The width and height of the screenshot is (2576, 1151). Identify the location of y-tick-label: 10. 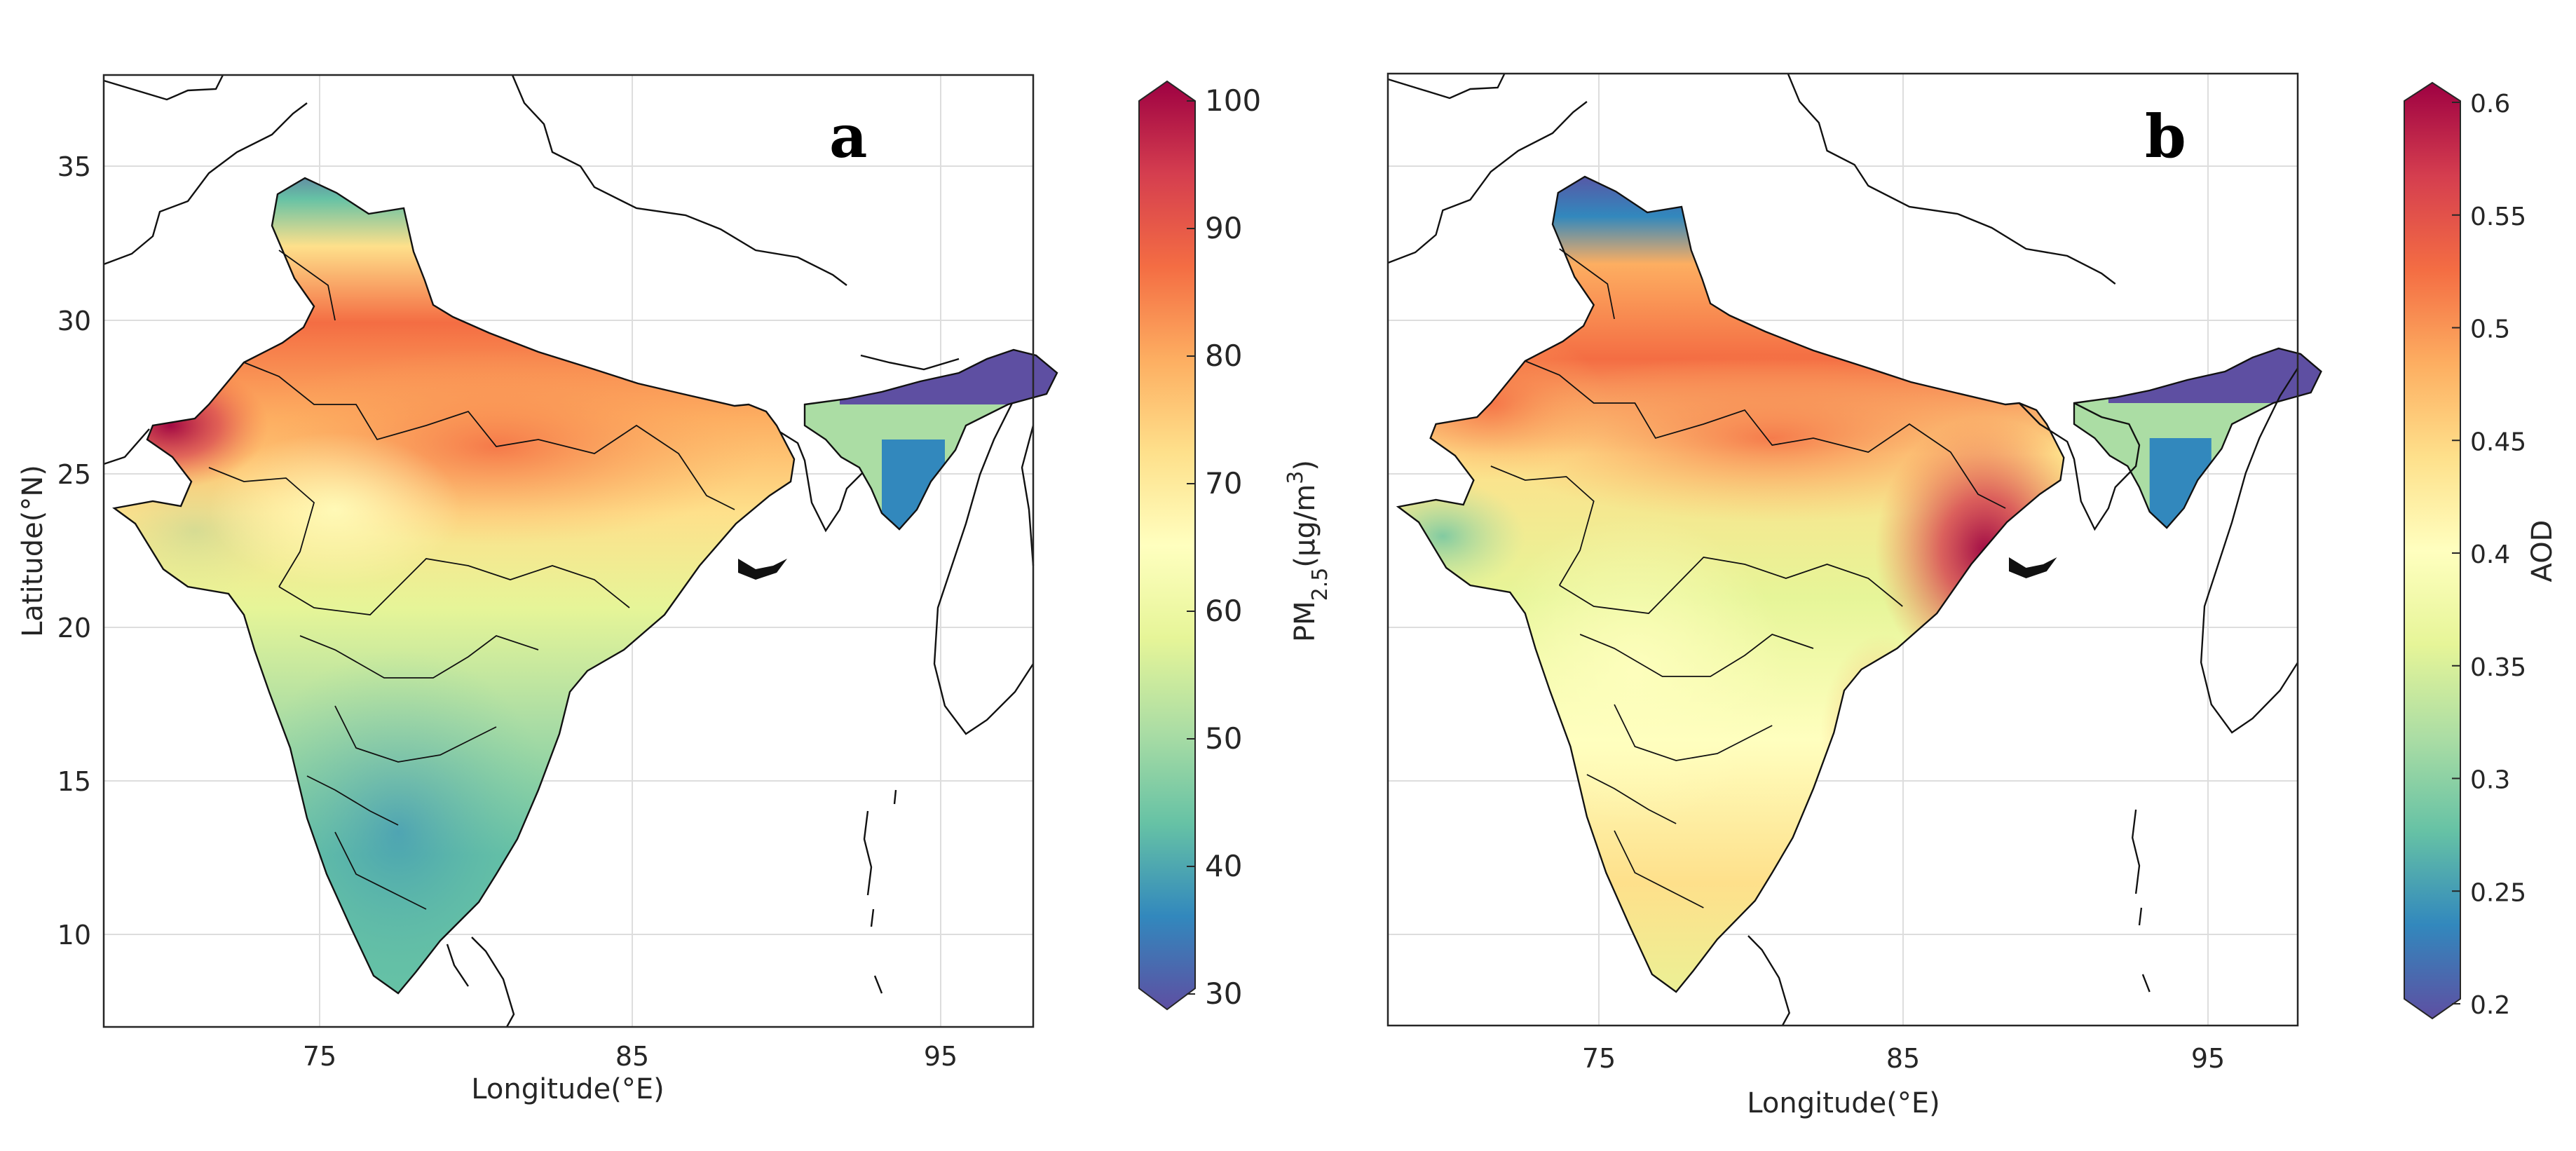
(74, 935).